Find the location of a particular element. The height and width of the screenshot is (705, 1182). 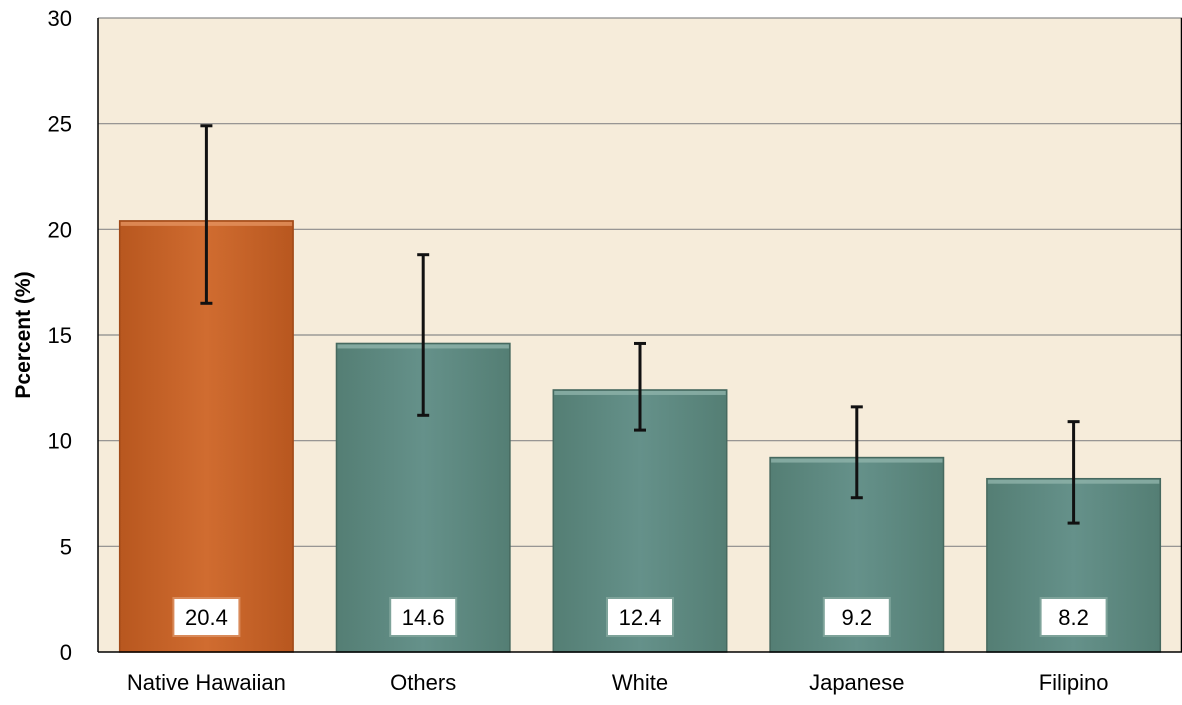

data-label: 14.6 is located at coordinates (423, 617).